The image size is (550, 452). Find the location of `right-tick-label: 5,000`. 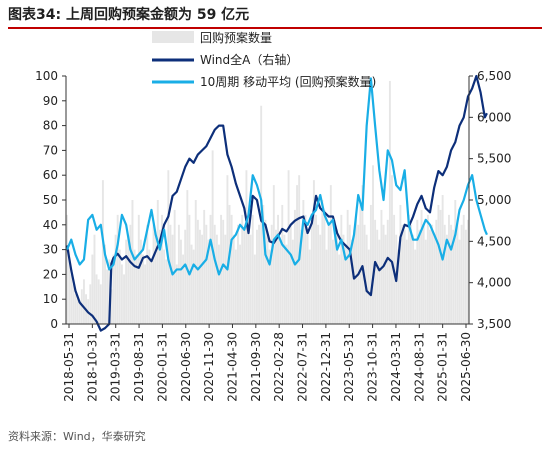

right-tick-label: 5,000 is located at coordinates (494, 200).